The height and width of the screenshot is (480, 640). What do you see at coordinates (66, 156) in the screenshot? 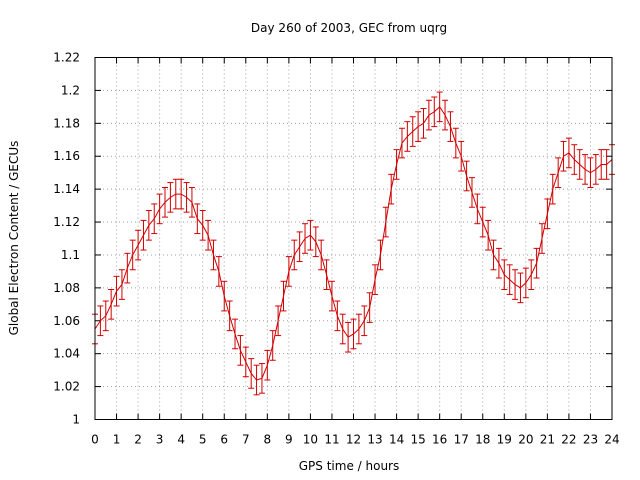
I see `y-tick-label: 1.16` at bounding box center [66, 156].